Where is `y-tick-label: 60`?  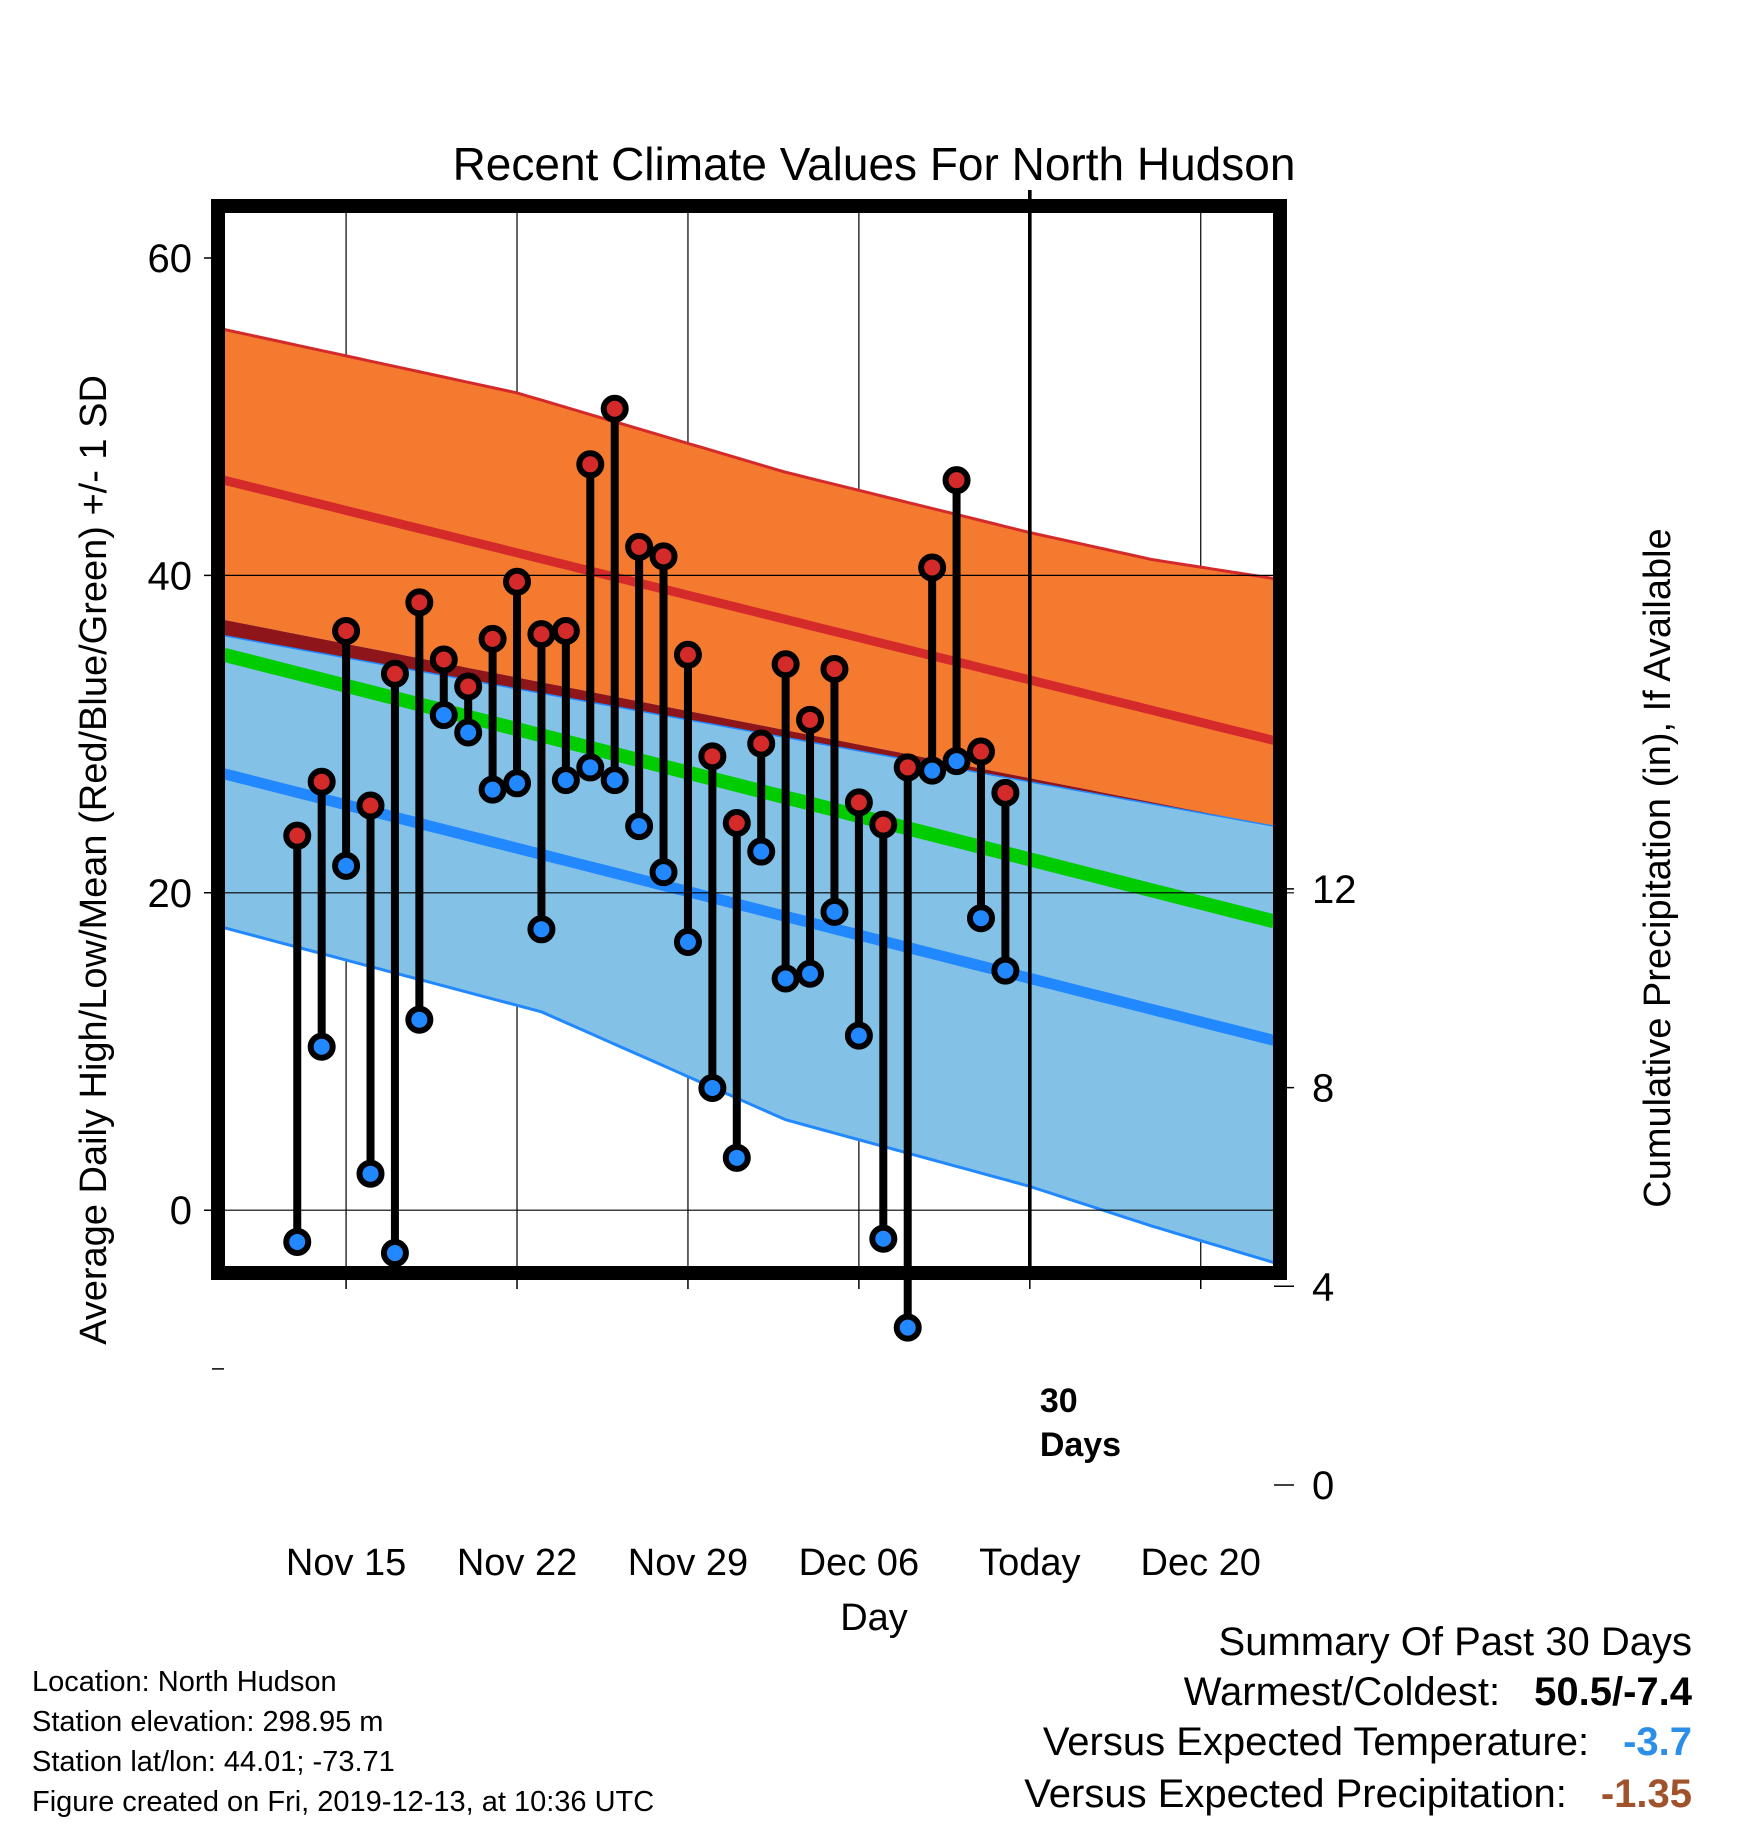
y-tick-label: 60 is located at coordinates (170, 259).